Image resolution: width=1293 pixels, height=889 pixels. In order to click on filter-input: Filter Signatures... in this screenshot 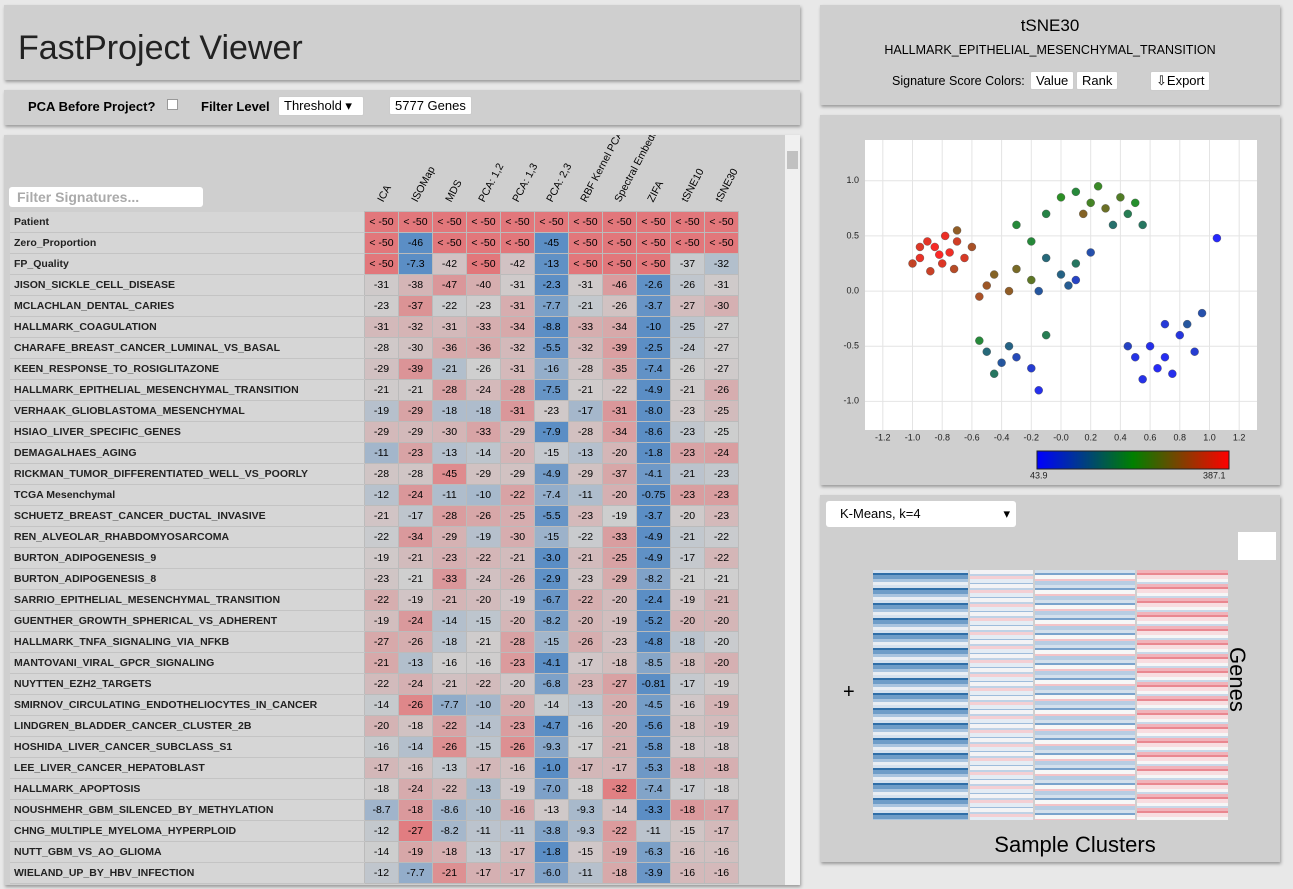, I will do `click(106, 197)`.